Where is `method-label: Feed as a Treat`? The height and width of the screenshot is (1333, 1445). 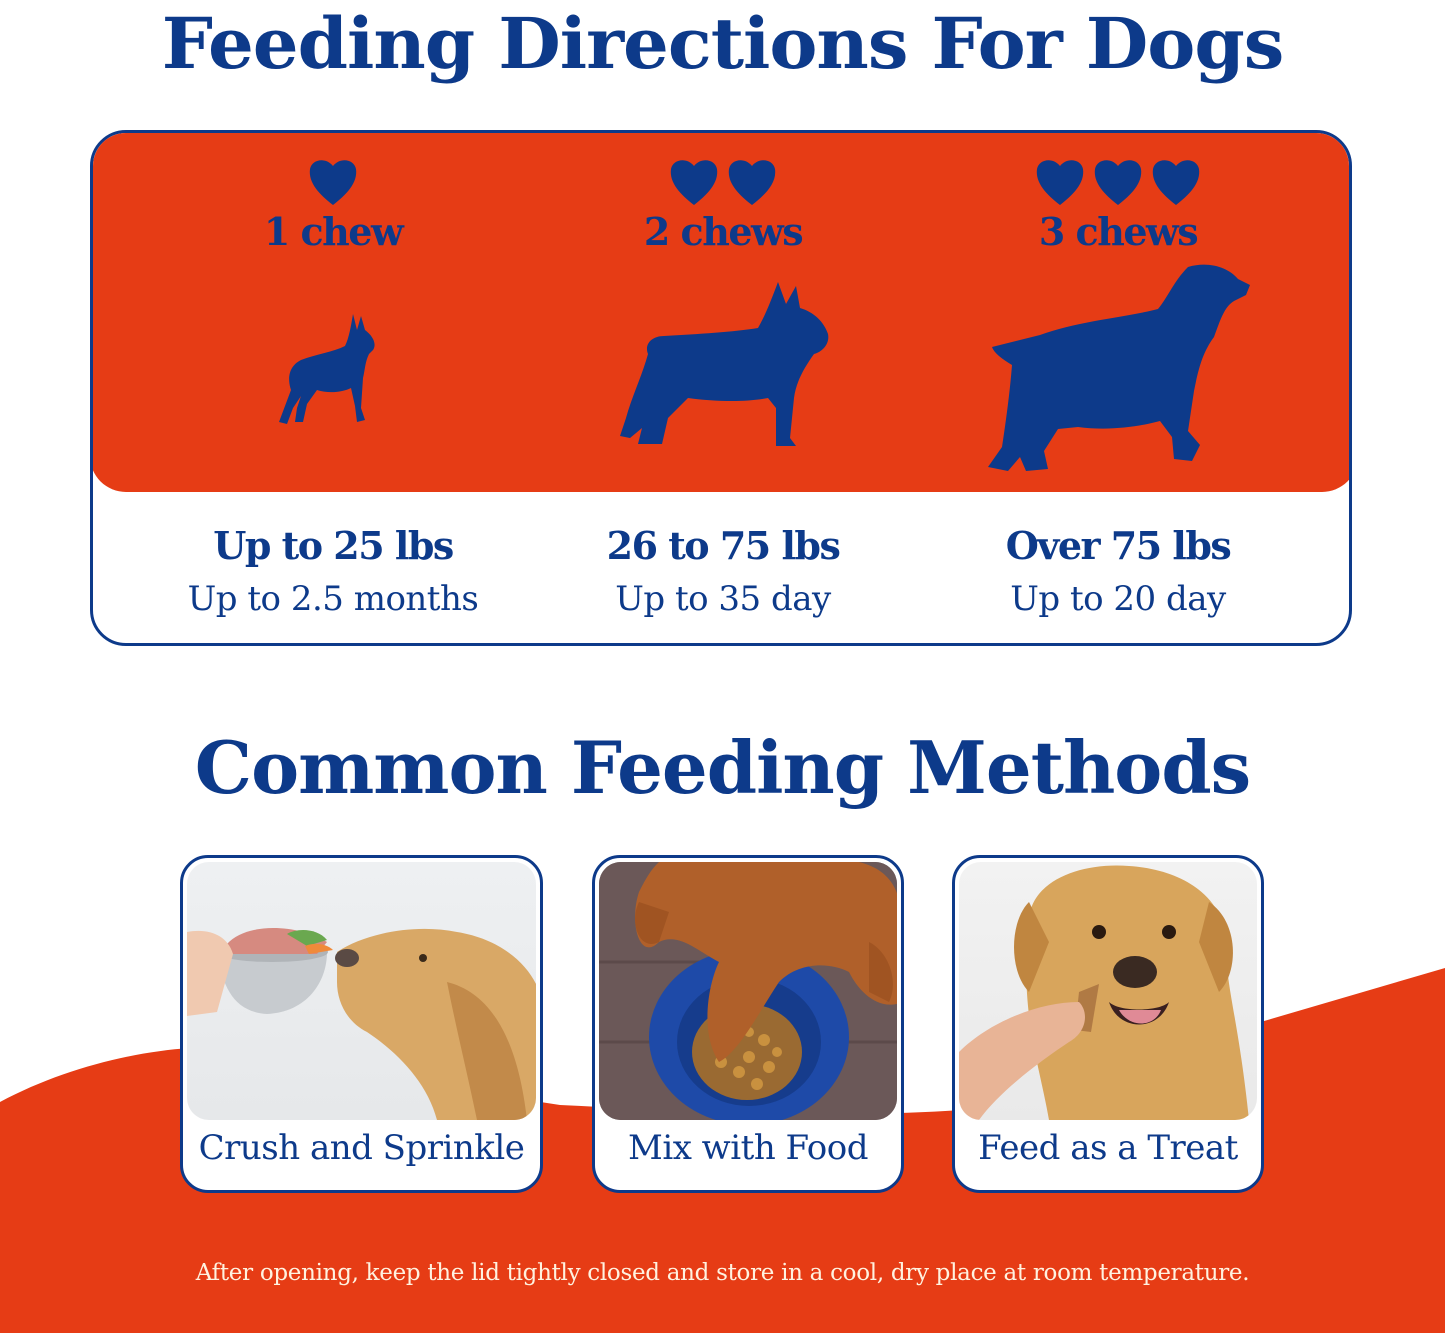 method-label: Feed as a Treat is located at coordinates (1108, 1148).